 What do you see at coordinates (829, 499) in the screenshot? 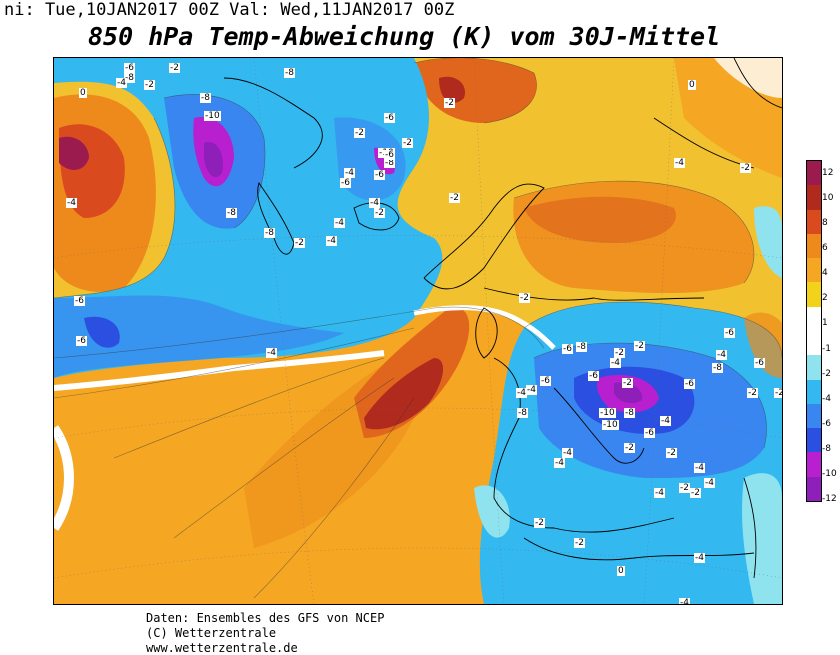
I see `color-scale-tick-label: -12` at bounding box center [829, 499].